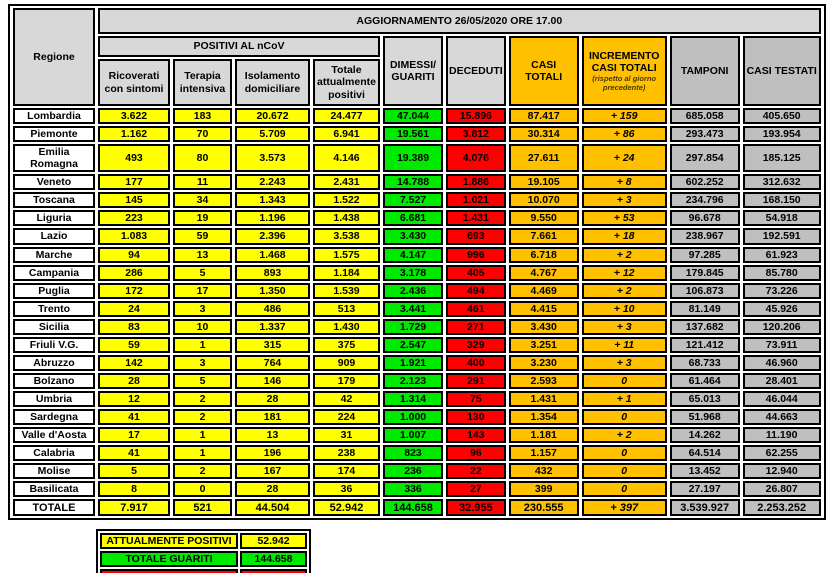 The image size is (828, 573). I want to click on isolamento-cell: 181, so click(272, 417).